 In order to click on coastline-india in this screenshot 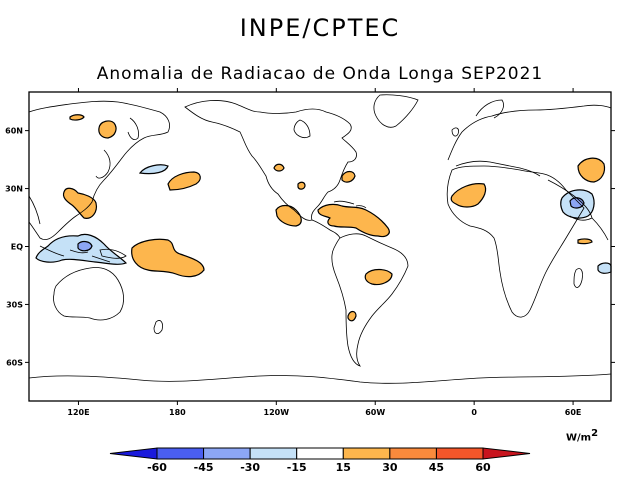, I will do `click(318, 218)`.